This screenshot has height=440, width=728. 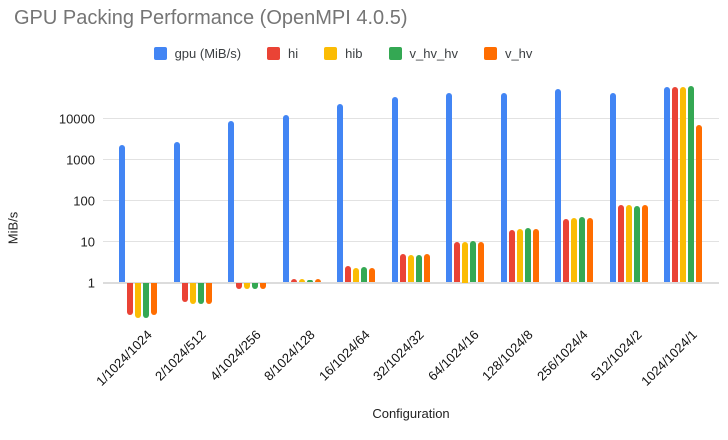 I want to click on legend-swatch-v_hv, so click(x=490, y=53).